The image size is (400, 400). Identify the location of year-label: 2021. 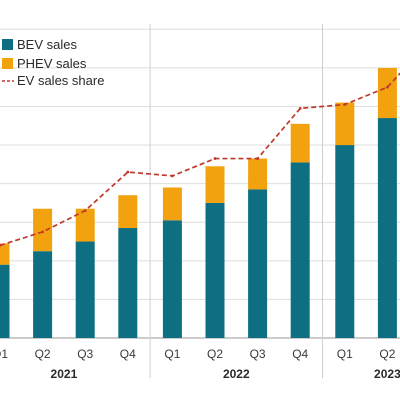
(64, 374).